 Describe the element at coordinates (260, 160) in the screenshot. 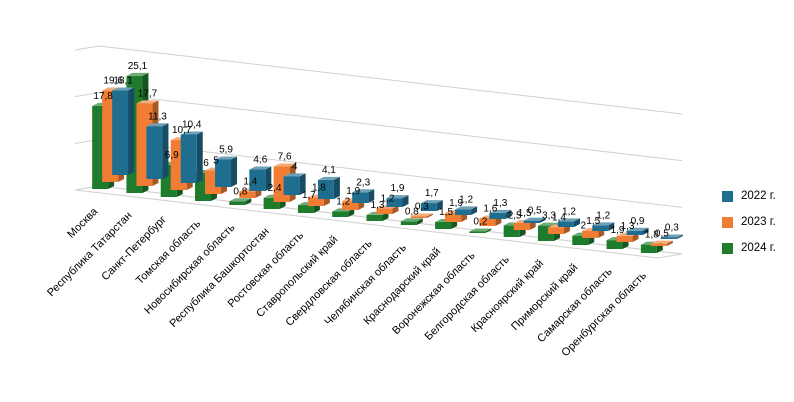

I see `data-label: 4,6` at that location.